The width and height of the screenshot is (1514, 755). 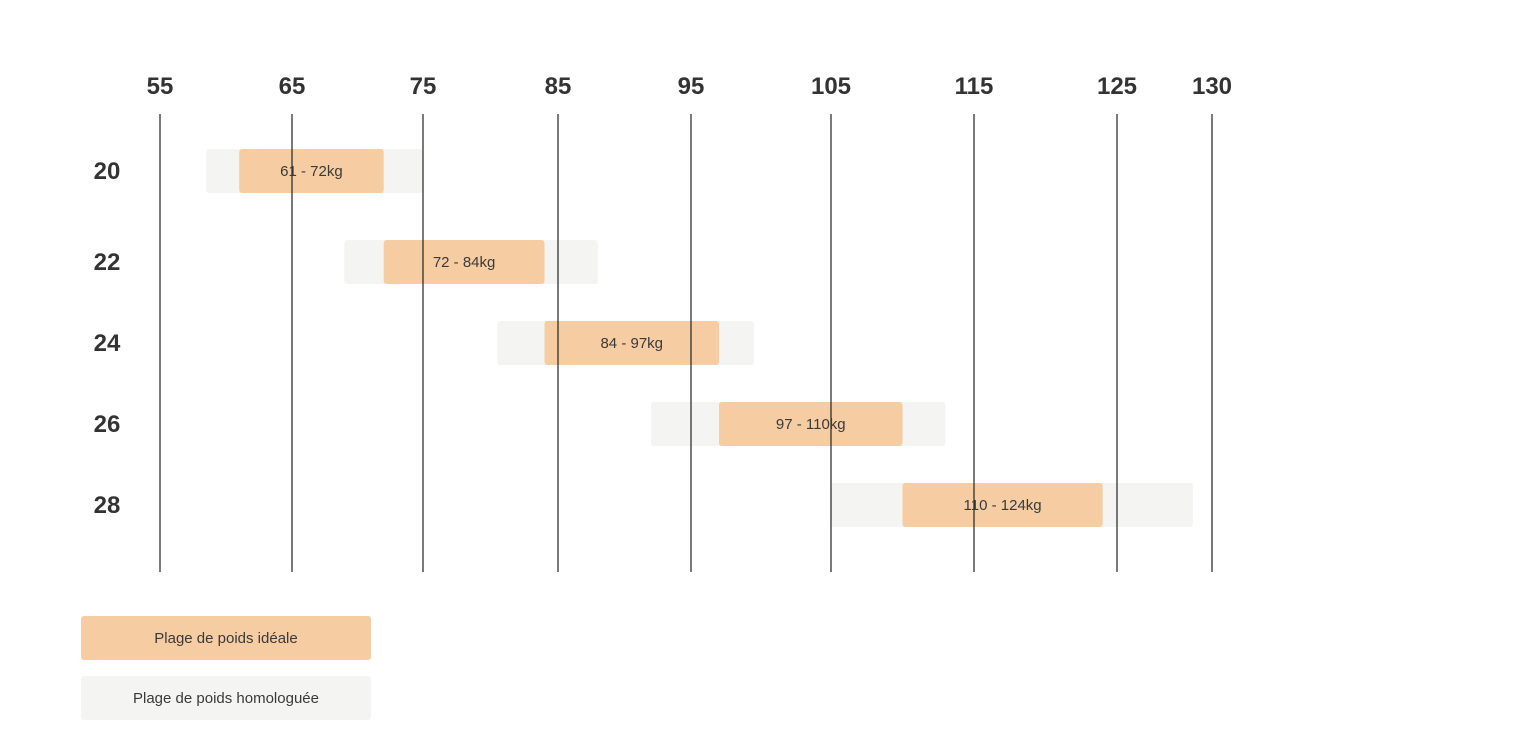 I want to click on x-tick-label: 95, so click(x=691, y=86).